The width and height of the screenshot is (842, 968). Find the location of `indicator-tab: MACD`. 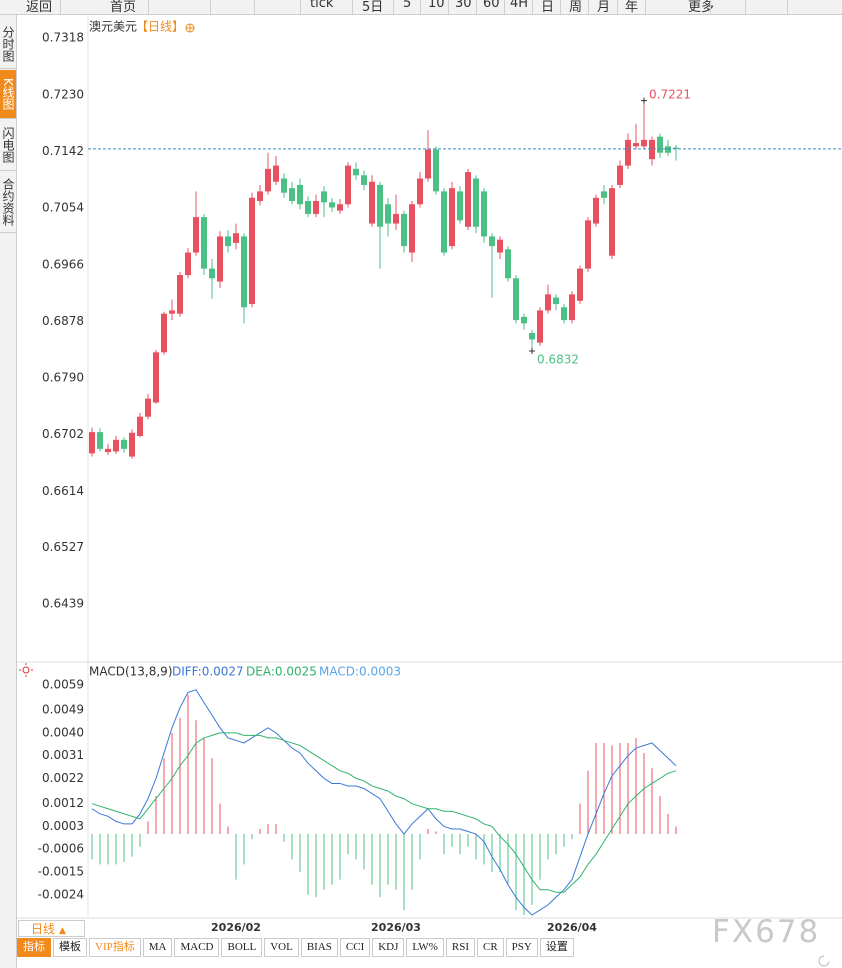

indicator-tab: MACD is located at coordinates (197, 947).